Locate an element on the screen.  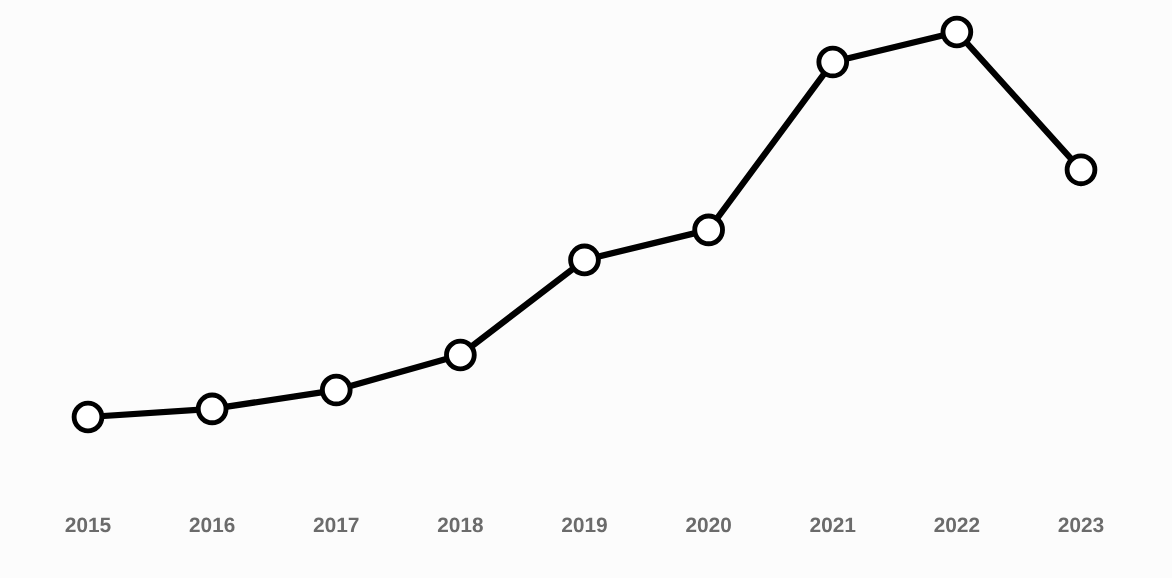
x-tick-label: 2023 is located at coordinates (1081, 525).